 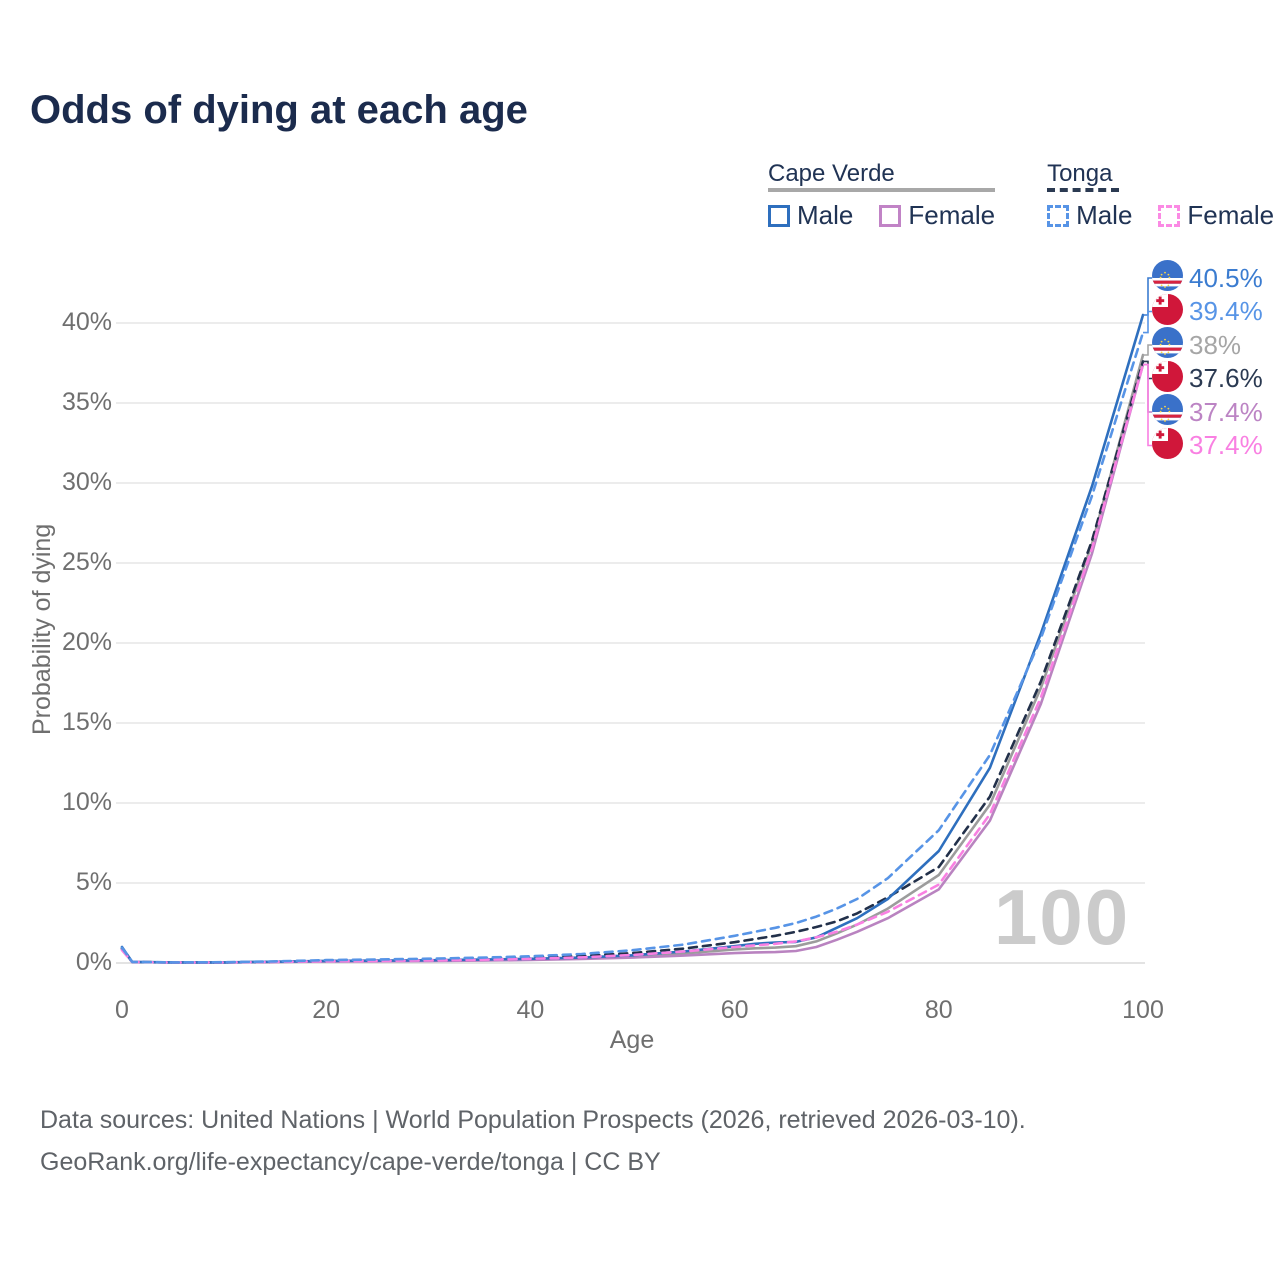 I want to click on y-tick-40%: 40%, so click(x=86, y=322).